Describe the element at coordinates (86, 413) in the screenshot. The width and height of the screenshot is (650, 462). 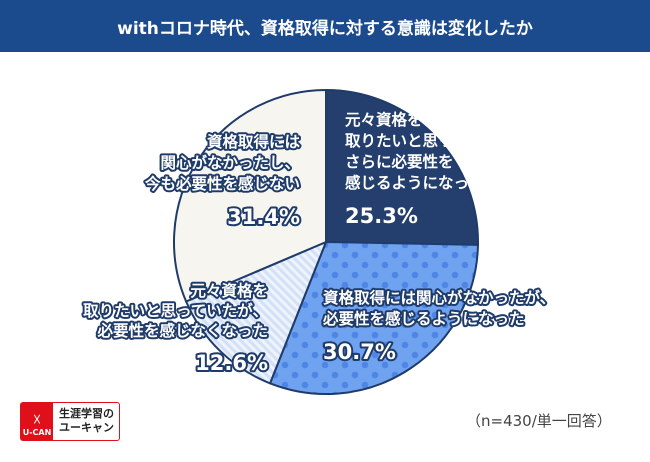
I see `logo-line-1: 生涯学習の` at that location.